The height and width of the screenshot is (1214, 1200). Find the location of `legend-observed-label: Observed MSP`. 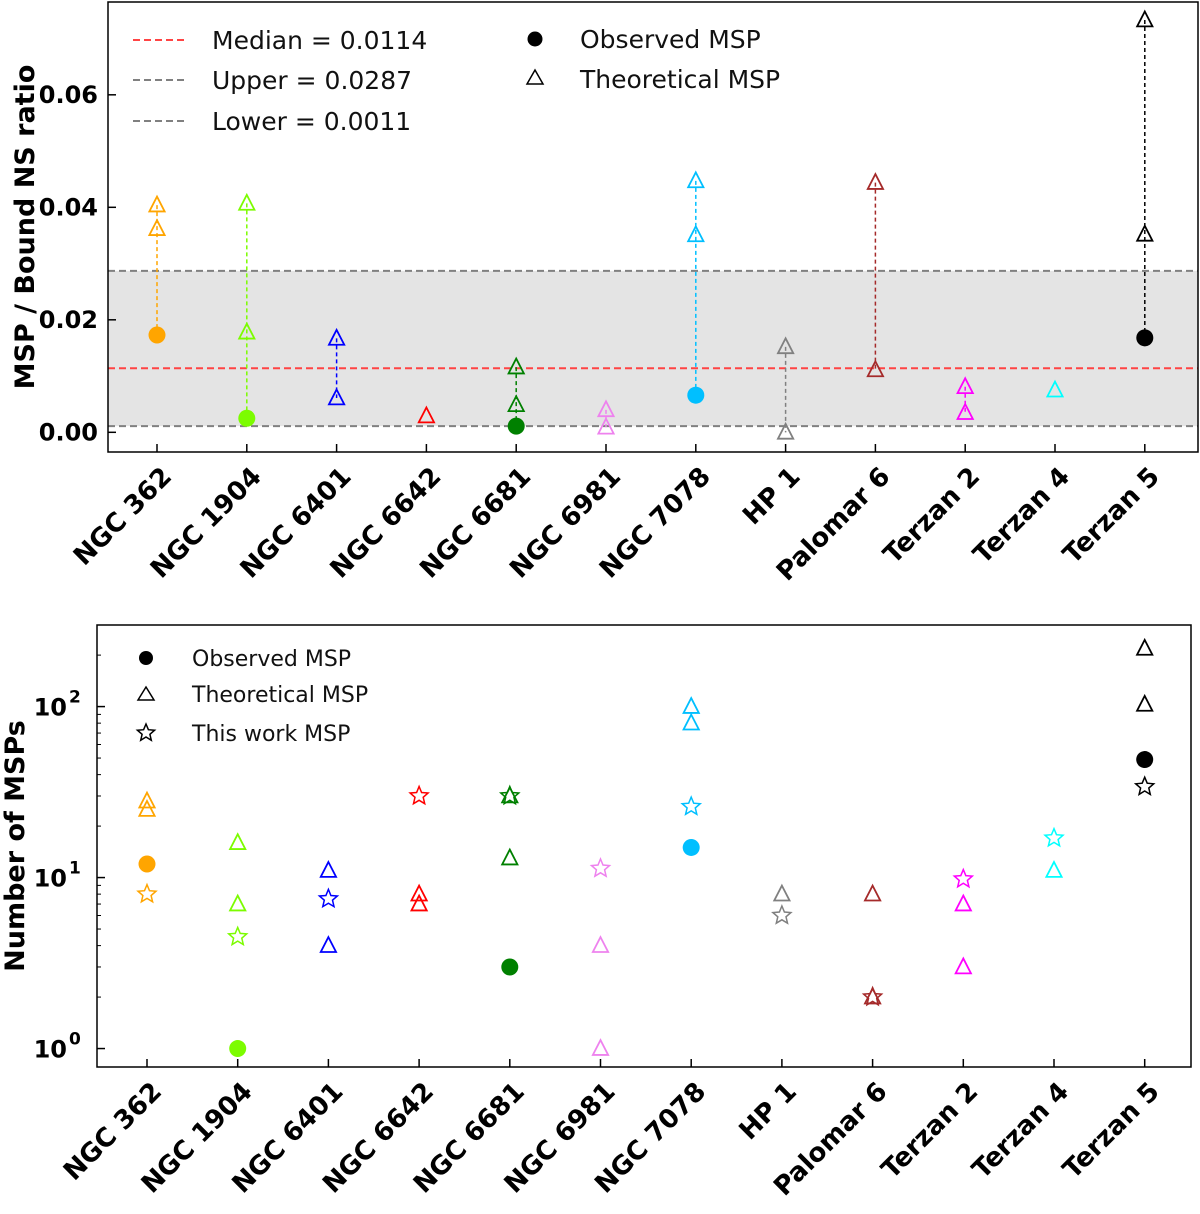

legend-observed-label: Observed MSP is located at coordinates (670, 39).